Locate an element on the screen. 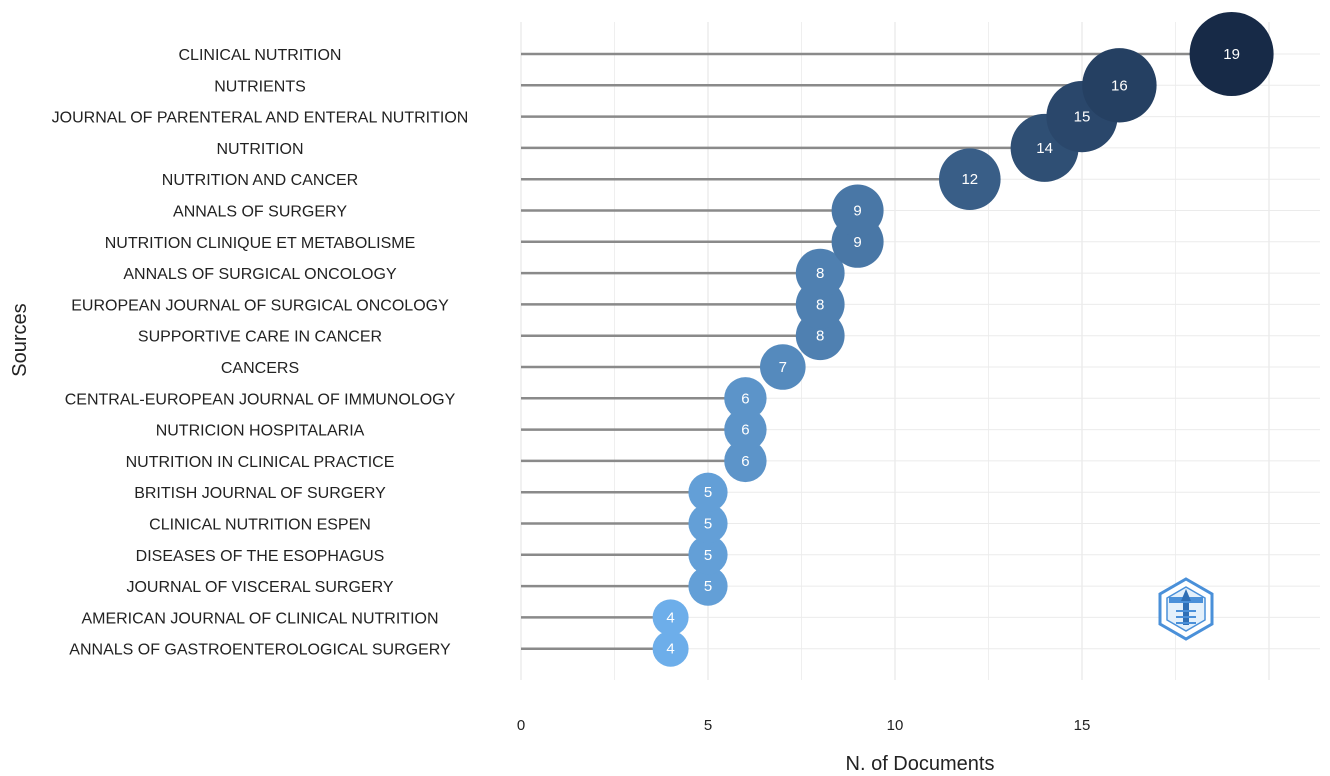  category-label: ANNALS OF SURGERY is located at coordinates (260, 212).